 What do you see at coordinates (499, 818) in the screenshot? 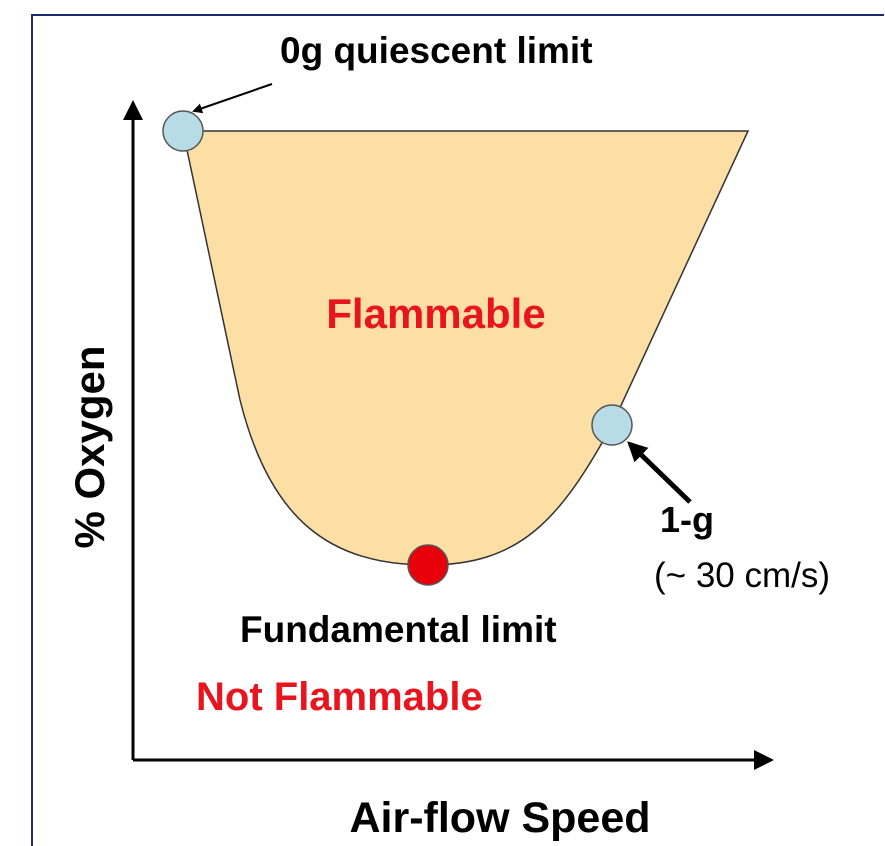
I see `x-axis-label: Air-flow Speed` at bounding box center [499, 818].